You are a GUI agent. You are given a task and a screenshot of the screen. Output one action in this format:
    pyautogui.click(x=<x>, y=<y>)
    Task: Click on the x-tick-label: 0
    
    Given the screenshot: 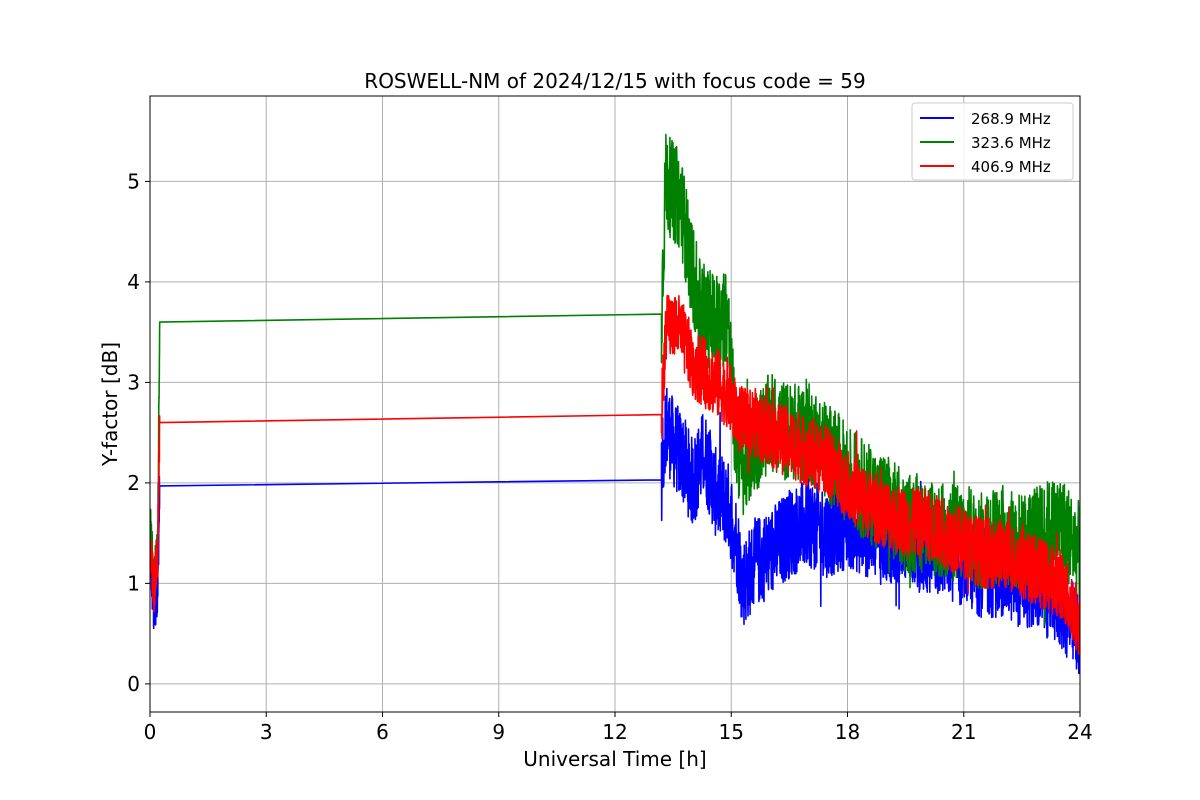 What is the action you would take?
    pyautogui.click(x=150, y=732)
    